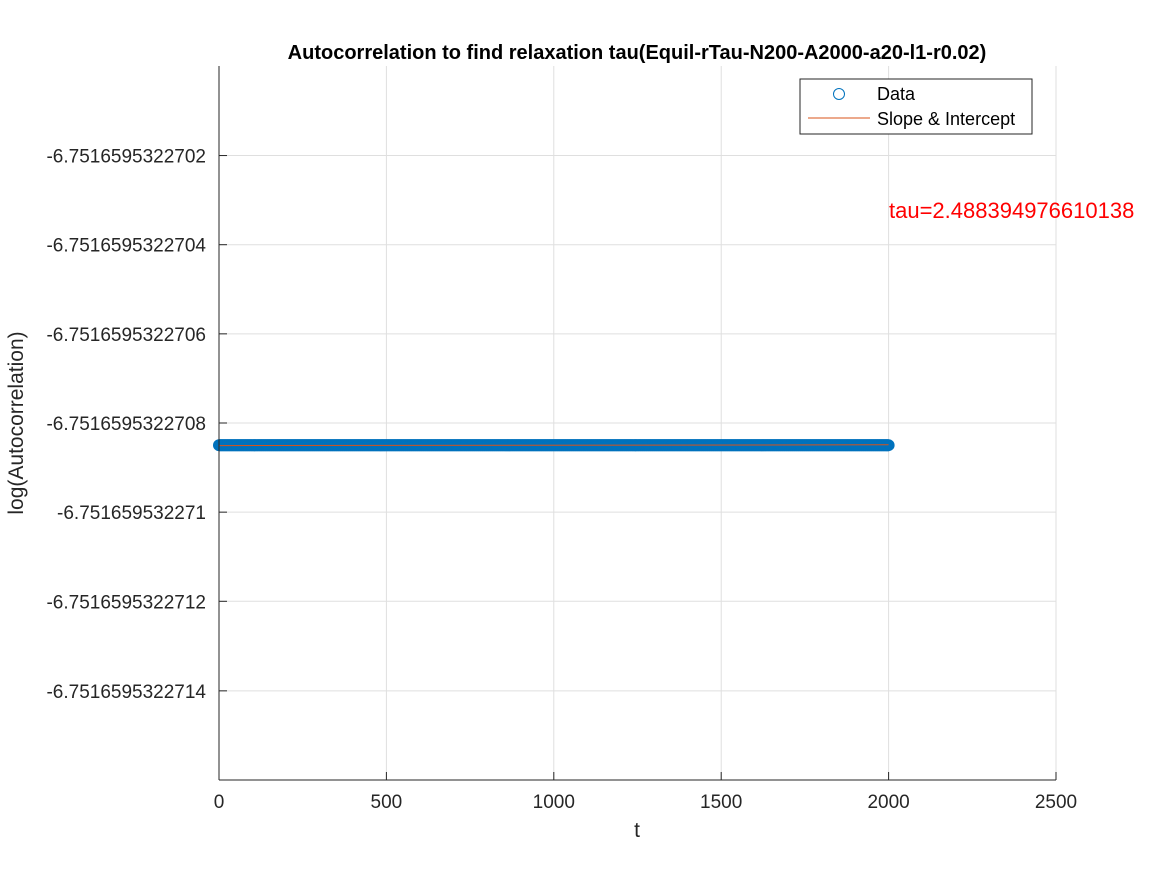  What do you see at coordinates (126, 692) in the screenshot?
I see `y-tick-label-6: -6.7516595322714` at bounding box center [126, 692].